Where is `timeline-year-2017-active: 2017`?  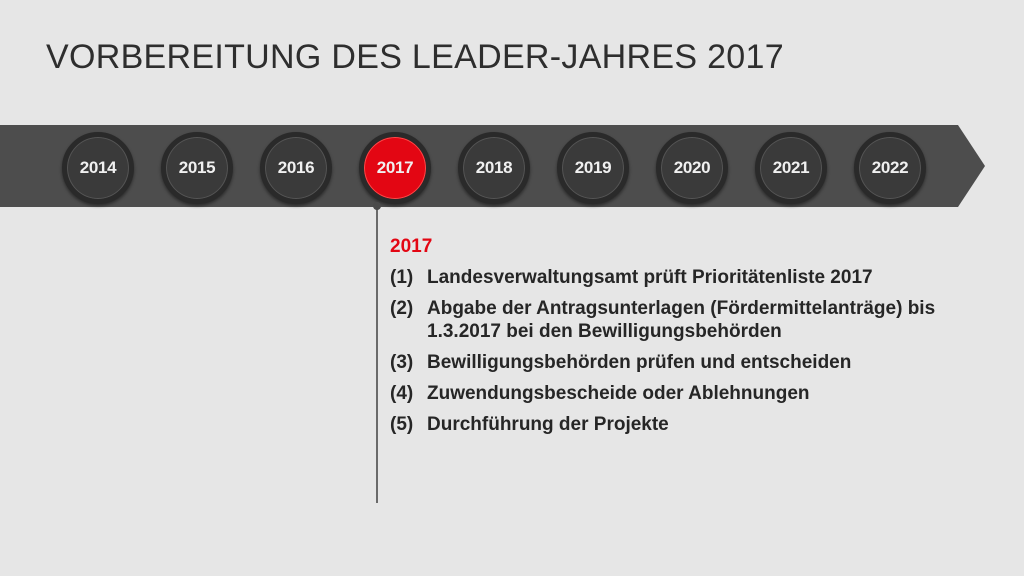
timeline-year-2017-active: 2017 is located at coordinates (395, 168).